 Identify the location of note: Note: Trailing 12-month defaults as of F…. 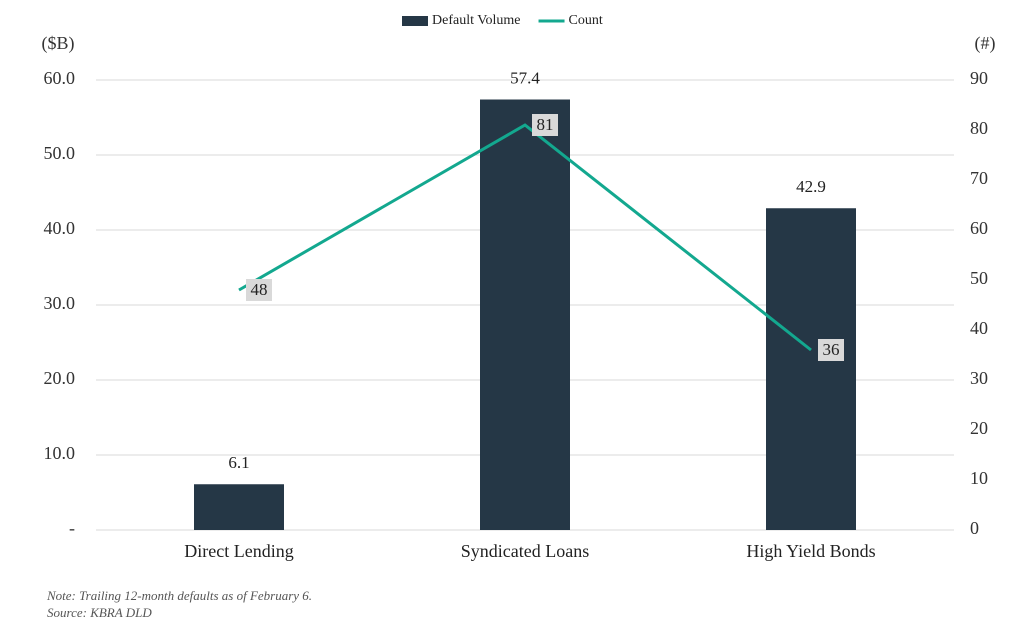
(179, 595).